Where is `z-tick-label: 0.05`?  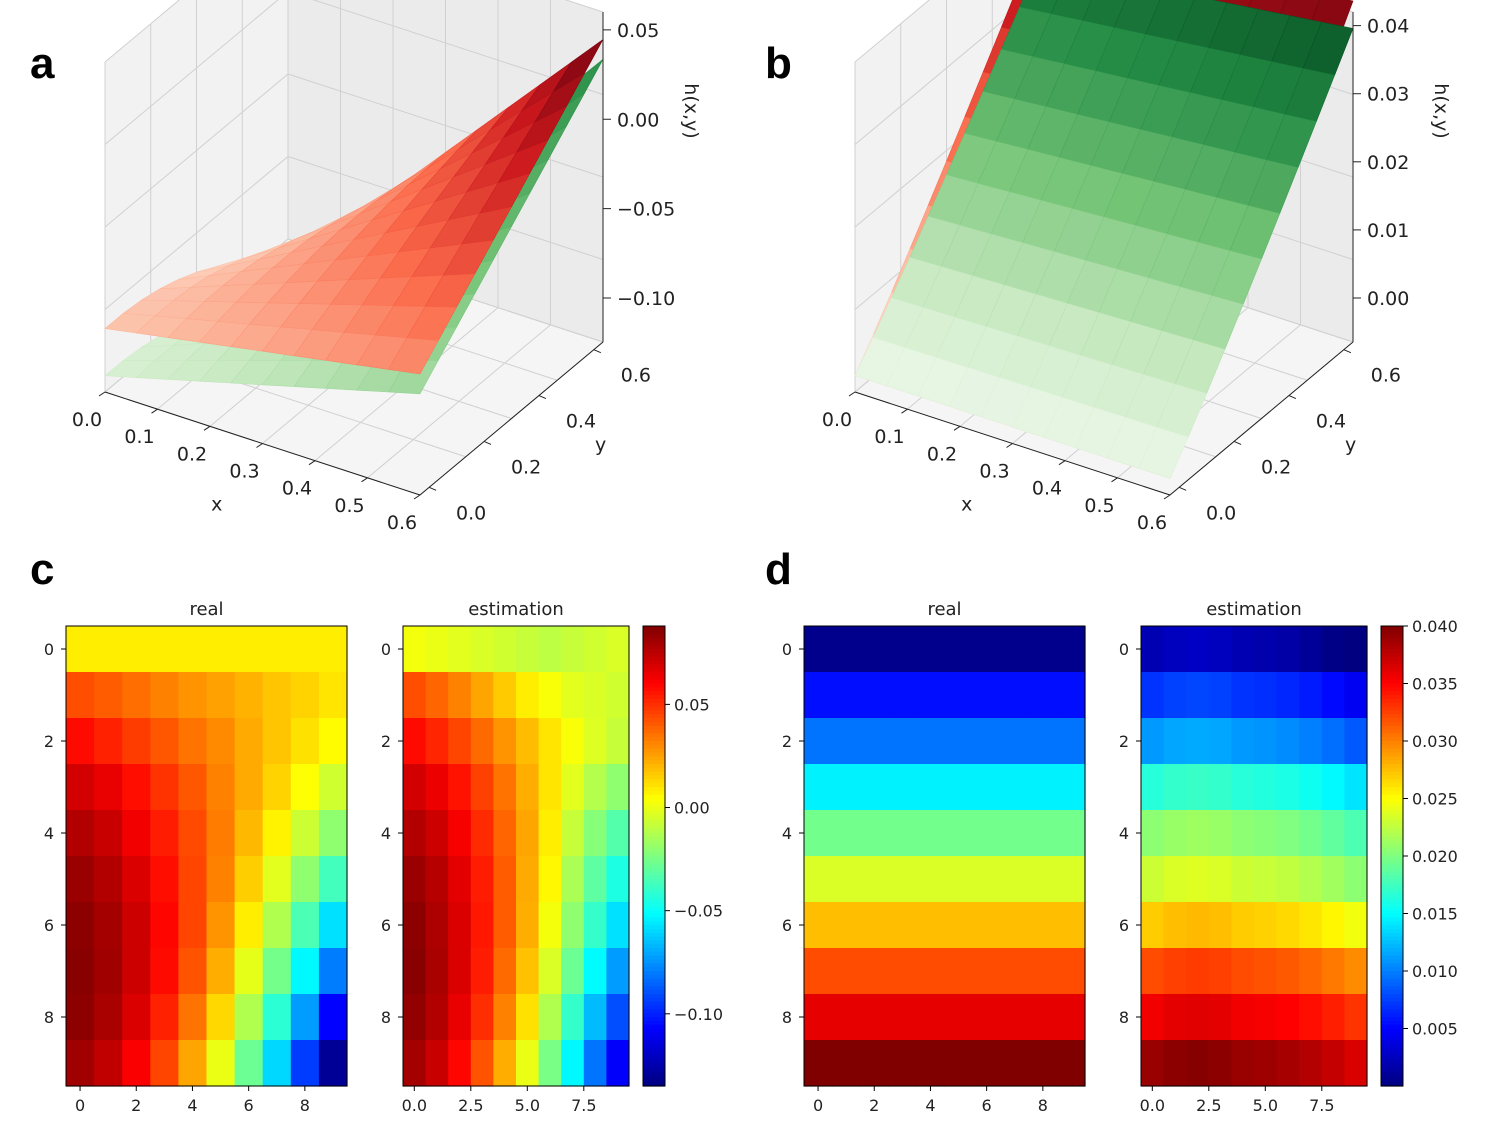 z-tick-label: 0.05 is located at coordinates (638, 31).